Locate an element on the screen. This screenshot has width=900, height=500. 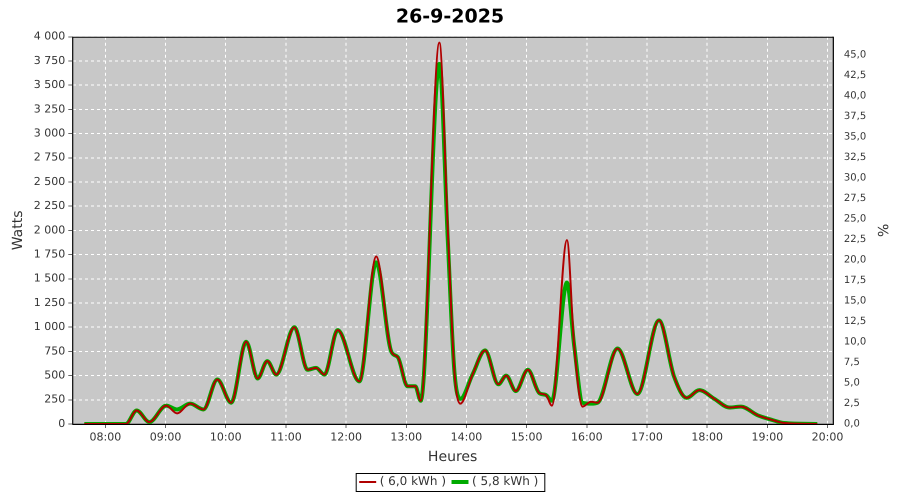
y2-tick-label: 40,0 is located at coordinates (855, 96).